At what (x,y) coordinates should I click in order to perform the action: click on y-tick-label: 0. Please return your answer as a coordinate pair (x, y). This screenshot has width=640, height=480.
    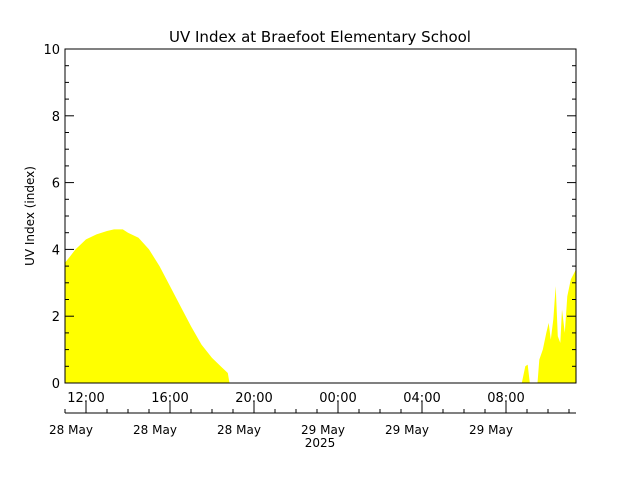
    Looking at the image, I should click on (56, 384).